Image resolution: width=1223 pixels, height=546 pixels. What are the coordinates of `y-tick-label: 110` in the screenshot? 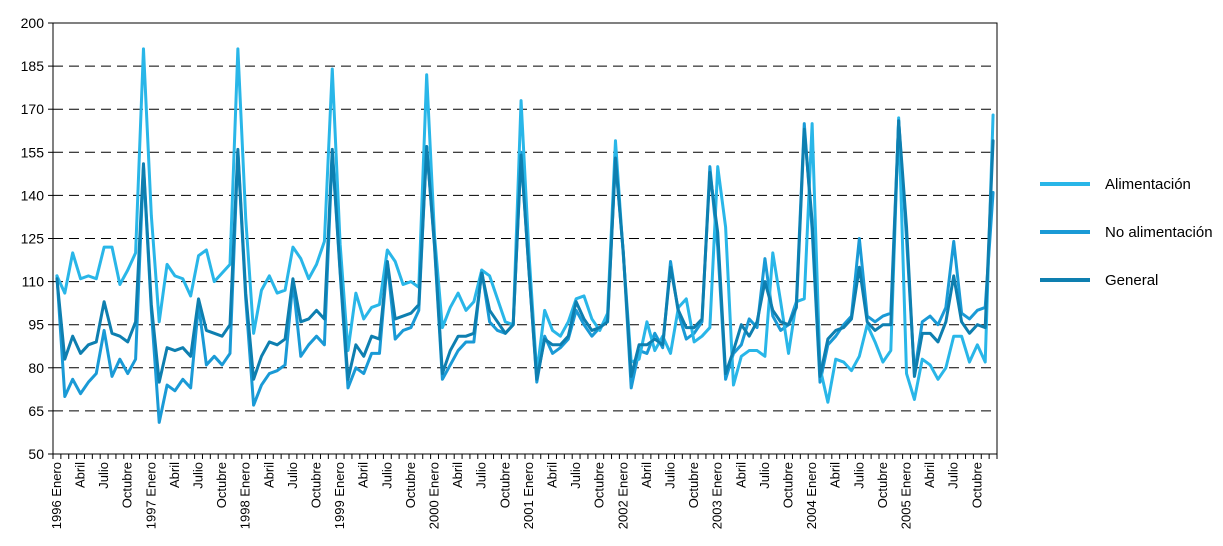 It's located at (33, 282).